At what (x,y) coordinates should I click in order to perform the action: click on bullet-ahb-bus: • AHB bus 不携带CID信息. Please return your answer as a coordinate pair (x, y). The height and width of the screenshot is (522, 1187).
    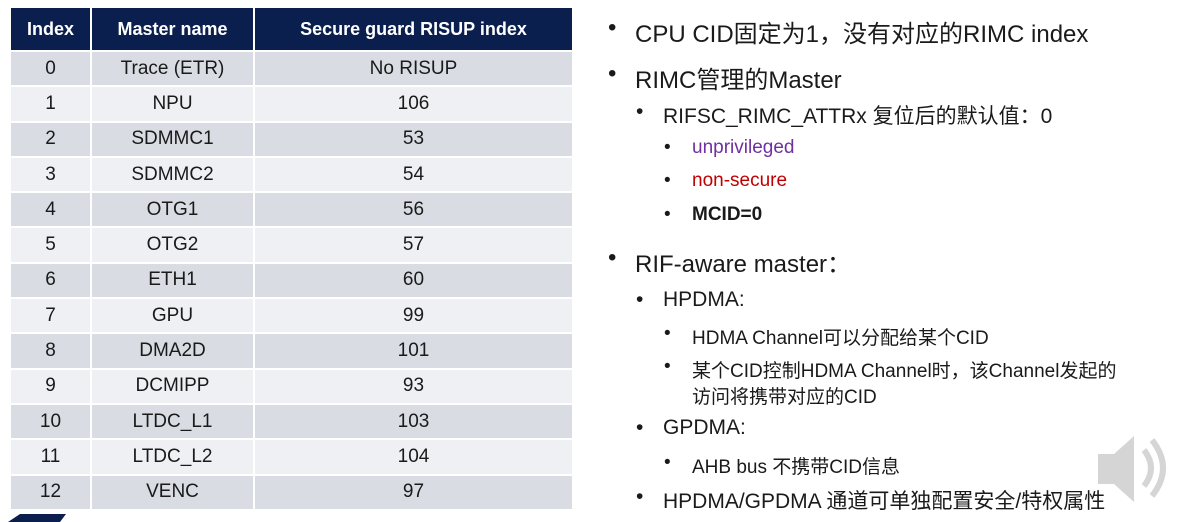
    Looking at the image, I should click on (782, 465).